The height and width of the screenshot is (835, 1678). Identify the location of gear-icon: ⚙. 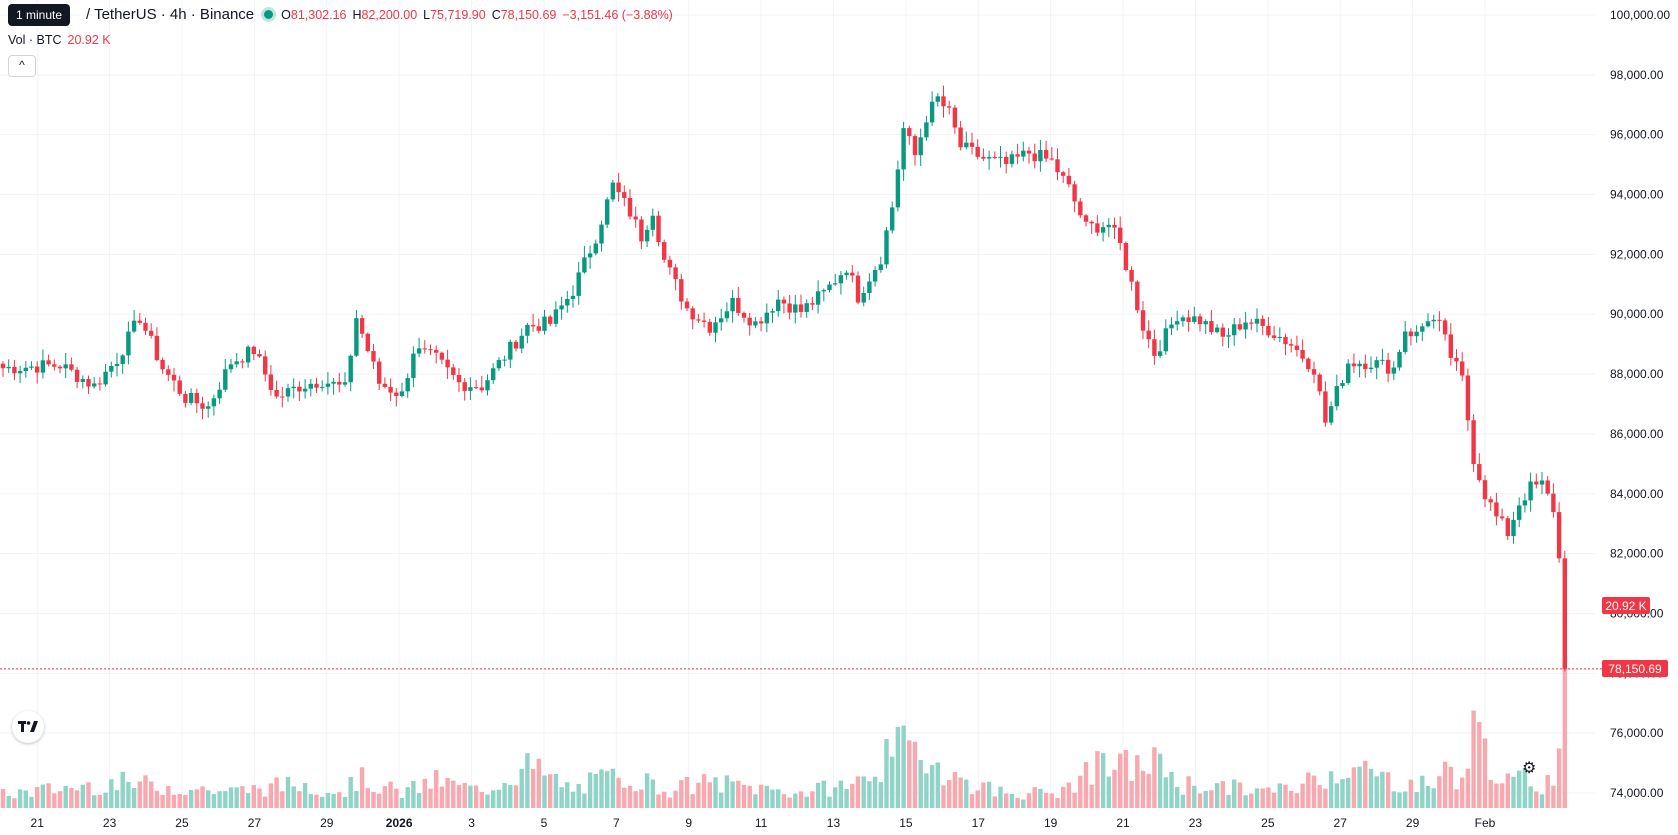
(1529, 768).